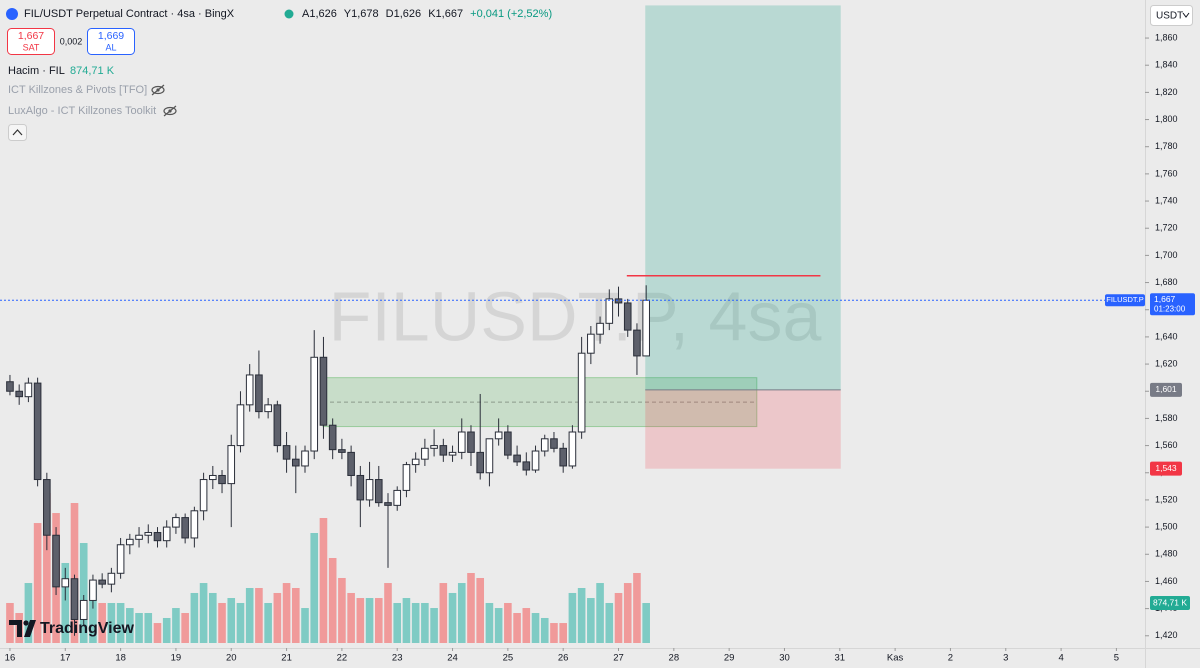 The height and width of the screenshot is (668, 1200). Describe the element at coordinates (403, 14) in the screenshot. I see `ohlc-value: D1,626` at that location.